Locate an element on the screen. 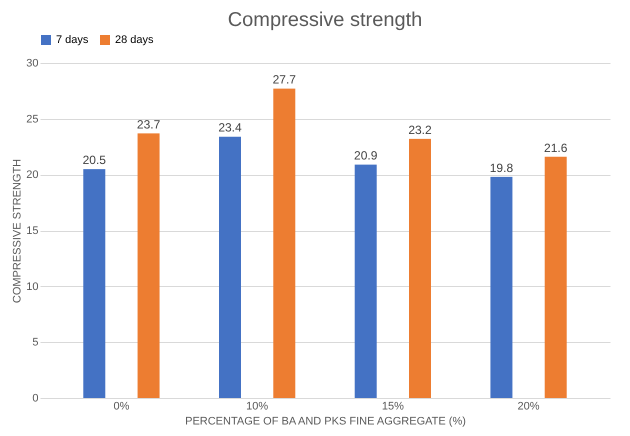 The image size is (630, 436). data-label: 19.8 is located at coordinates (502, 167).